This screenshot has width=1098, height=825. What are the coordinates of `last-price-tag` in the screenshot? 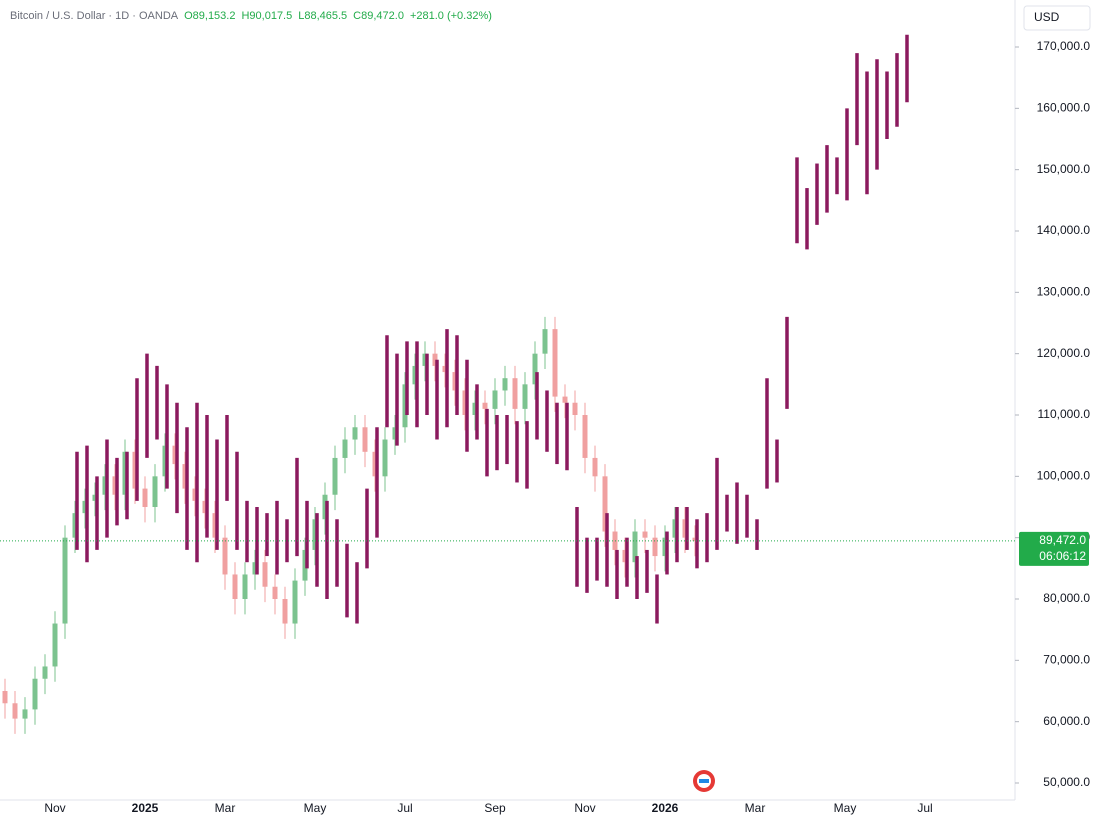 It's located at (1054, 548).